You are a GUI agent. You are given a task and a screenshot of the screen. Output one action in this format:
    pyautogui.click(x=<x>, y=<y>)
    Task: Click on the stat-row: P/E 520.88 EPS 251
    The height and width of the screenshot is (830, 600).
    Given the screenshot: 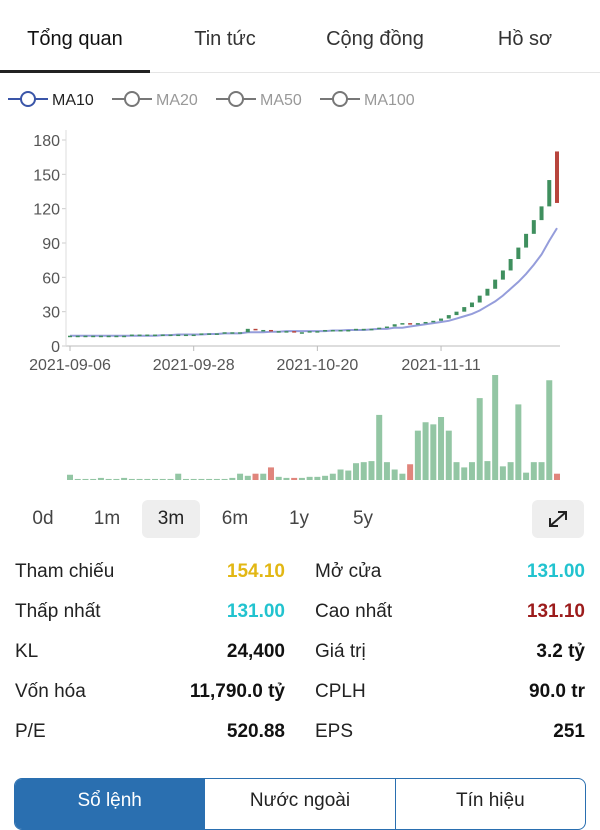 What is the action you would take?
    pyautogui.click(x=300, y=732)
    